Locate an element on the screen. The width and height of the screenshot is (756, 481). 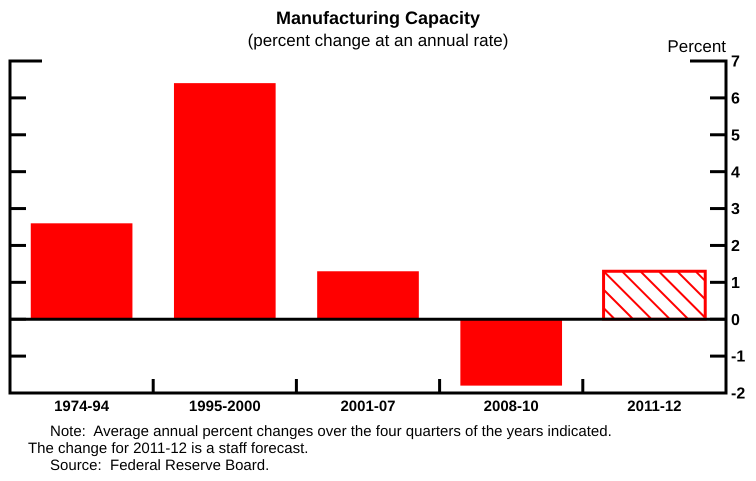
text: Note: Average annual percent changes over the four quarters of the years indicated. is located at coordinates (331, 431).